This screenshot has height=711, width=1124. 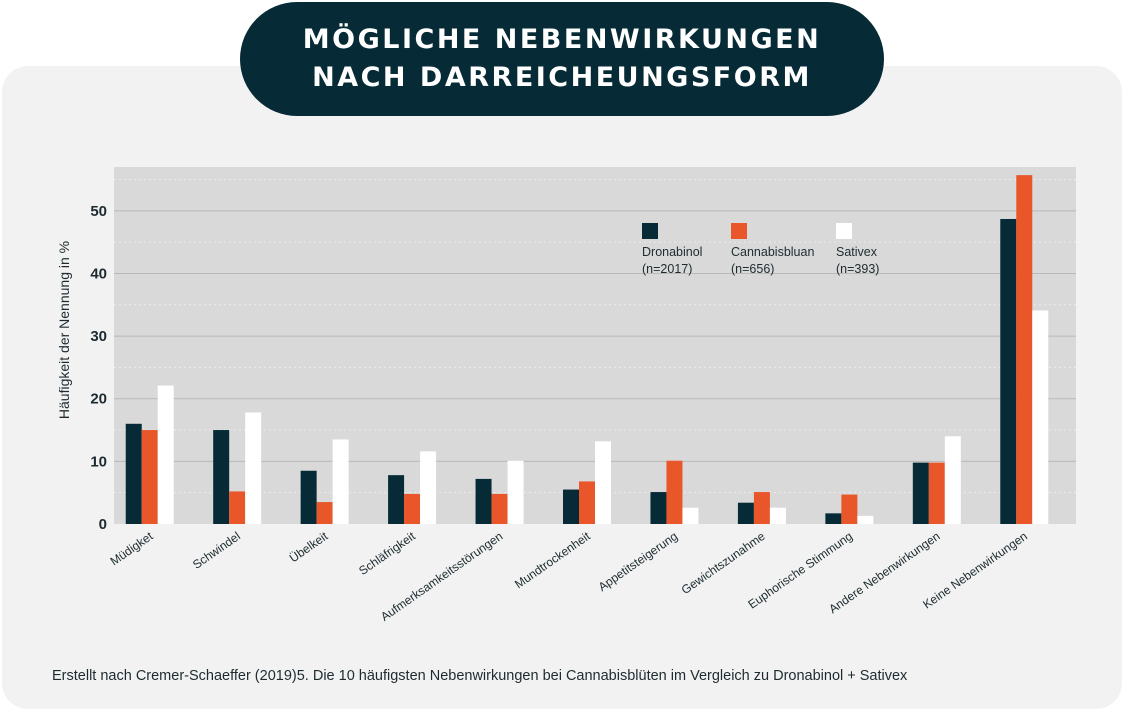 What do you see at coordinates (552, 560) in the screenshot?
I see `x-tick-label: Mundtrockenheit` at bounding box center [552, 560].